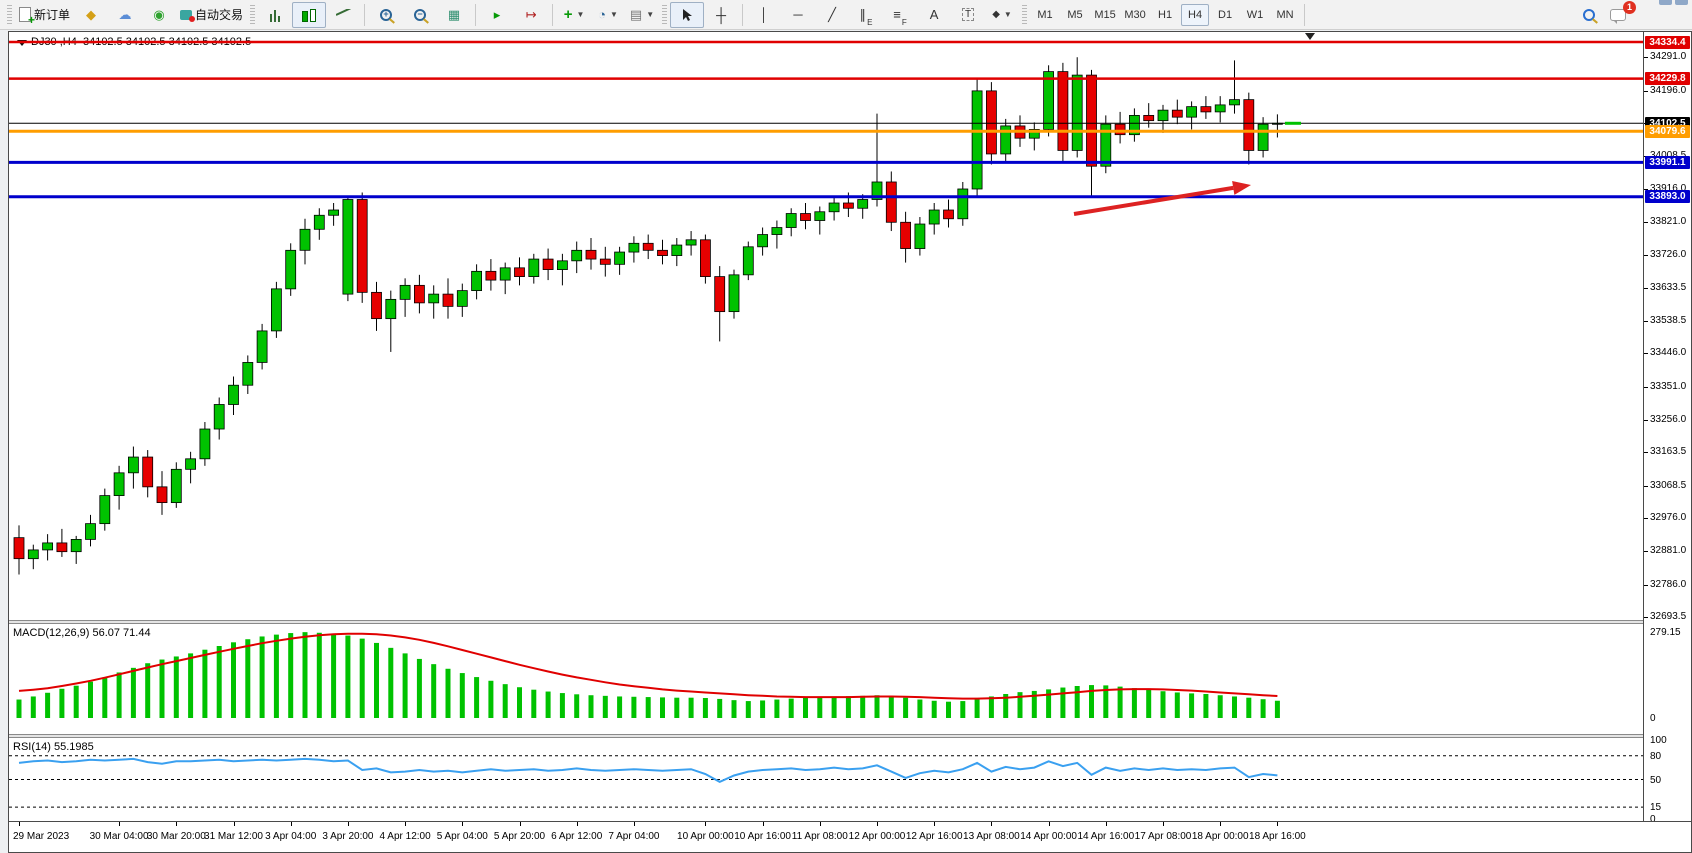 The image size is (1692, 853). I want to click on fibonacci-button: ≡ F, so click(900, 17).